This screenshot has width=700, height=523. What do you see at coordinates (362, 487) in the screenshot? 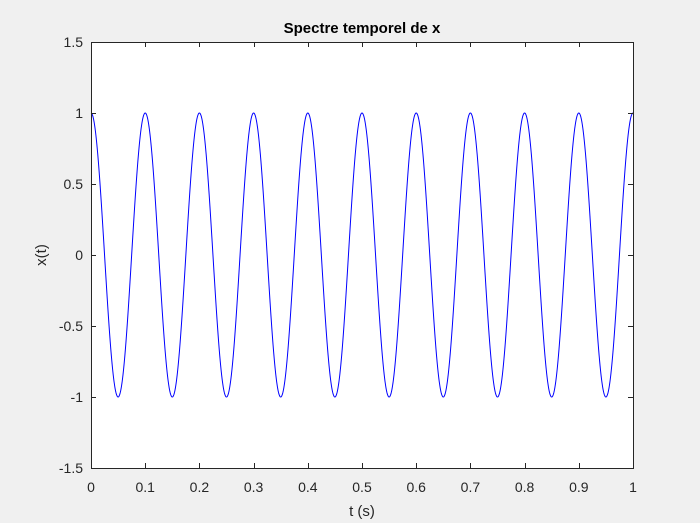
I see `x-tick-label: 0.5` at bounding box center [362, 487].